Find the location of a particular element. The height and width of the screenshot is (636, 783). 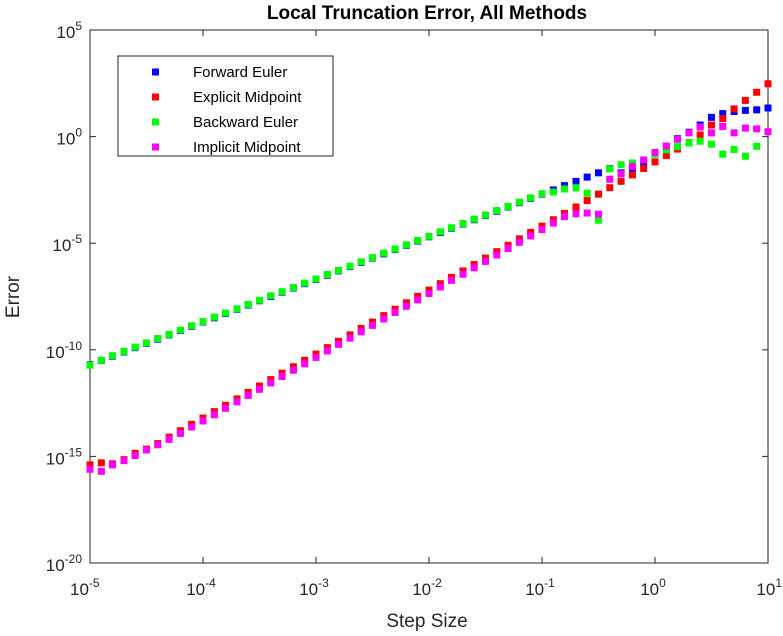

y-tick-label-exponent: -5 is located at coordinates (76, 239).